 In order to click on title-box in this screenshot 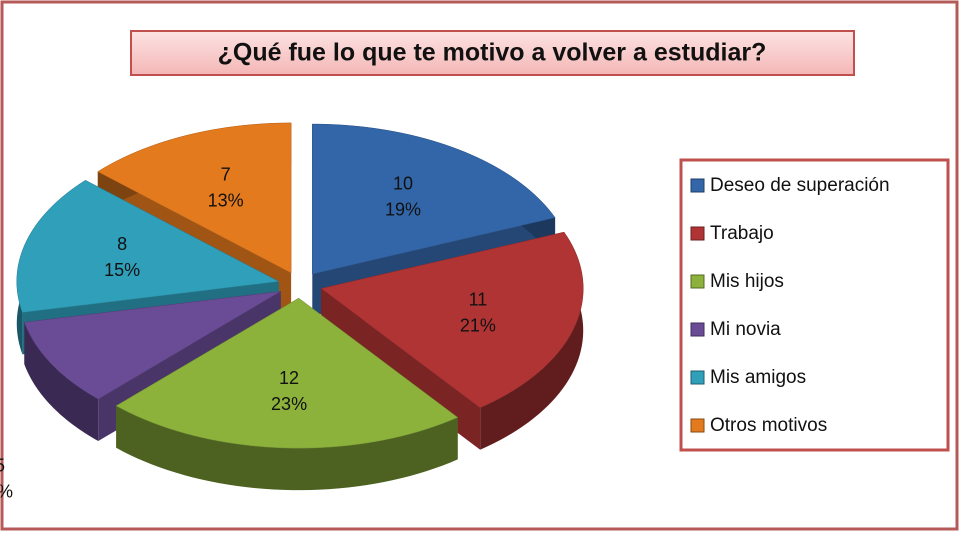, I will do `click(492, 53)`.